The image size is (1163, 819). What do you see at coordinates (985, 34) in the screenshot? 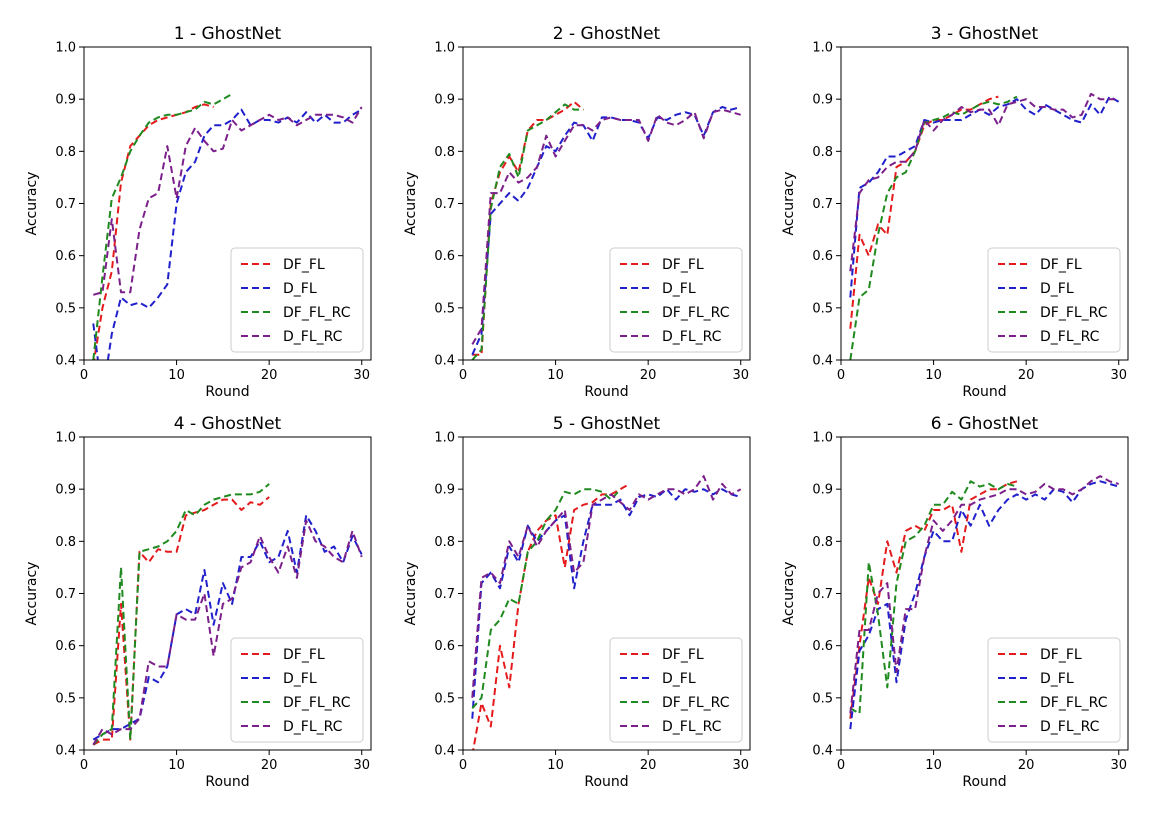
I see `chart-title: 3 - GhostNet` at bounding box center [985, 34].